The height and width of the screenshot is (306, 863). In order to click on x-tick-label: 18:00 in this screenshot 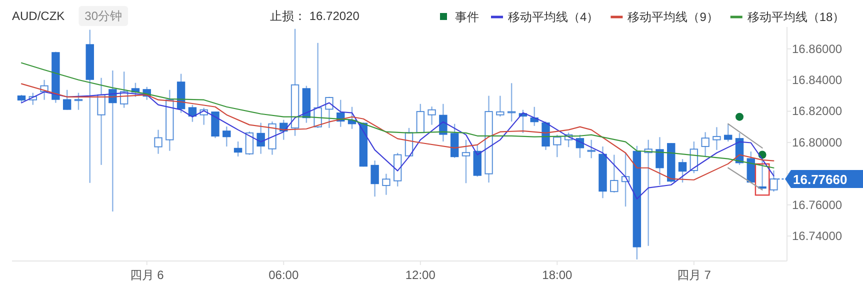, I will do `click(557, 275)`.